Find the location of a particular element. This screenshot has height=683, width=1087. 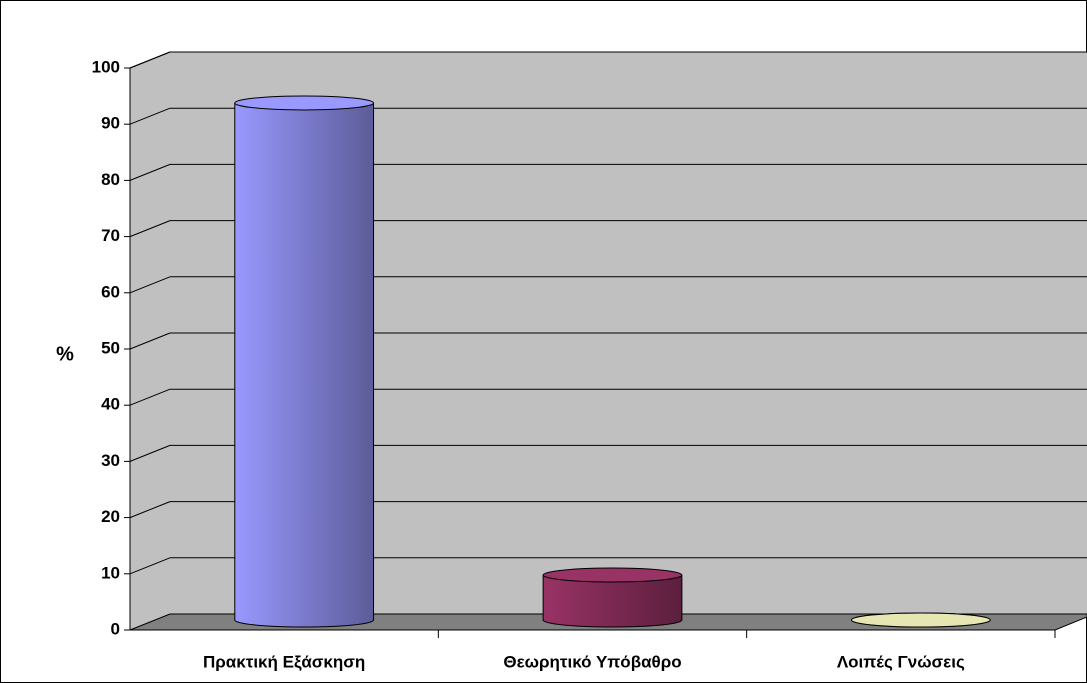

y-tick-label: 50 is located at coordinates (110, 347).